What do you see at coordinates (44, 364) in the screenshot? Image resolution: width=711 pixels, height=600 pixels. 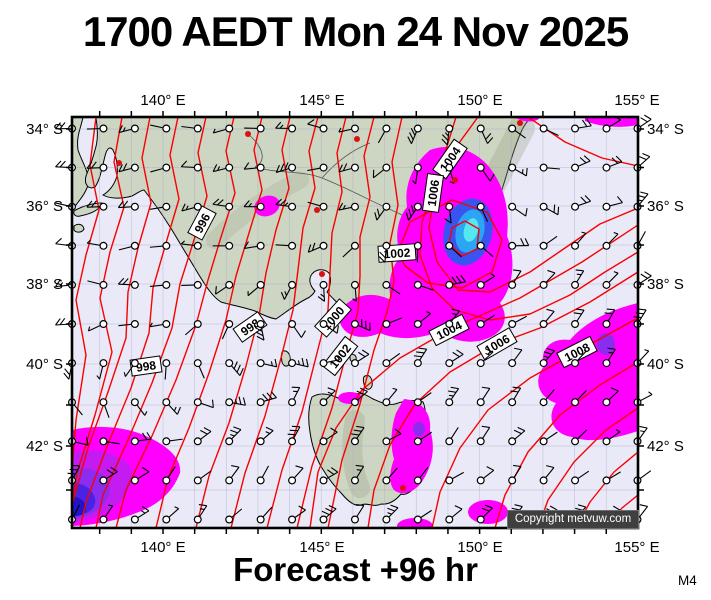 I see `lat-label: 40° S` at bounding box center [44, 364].